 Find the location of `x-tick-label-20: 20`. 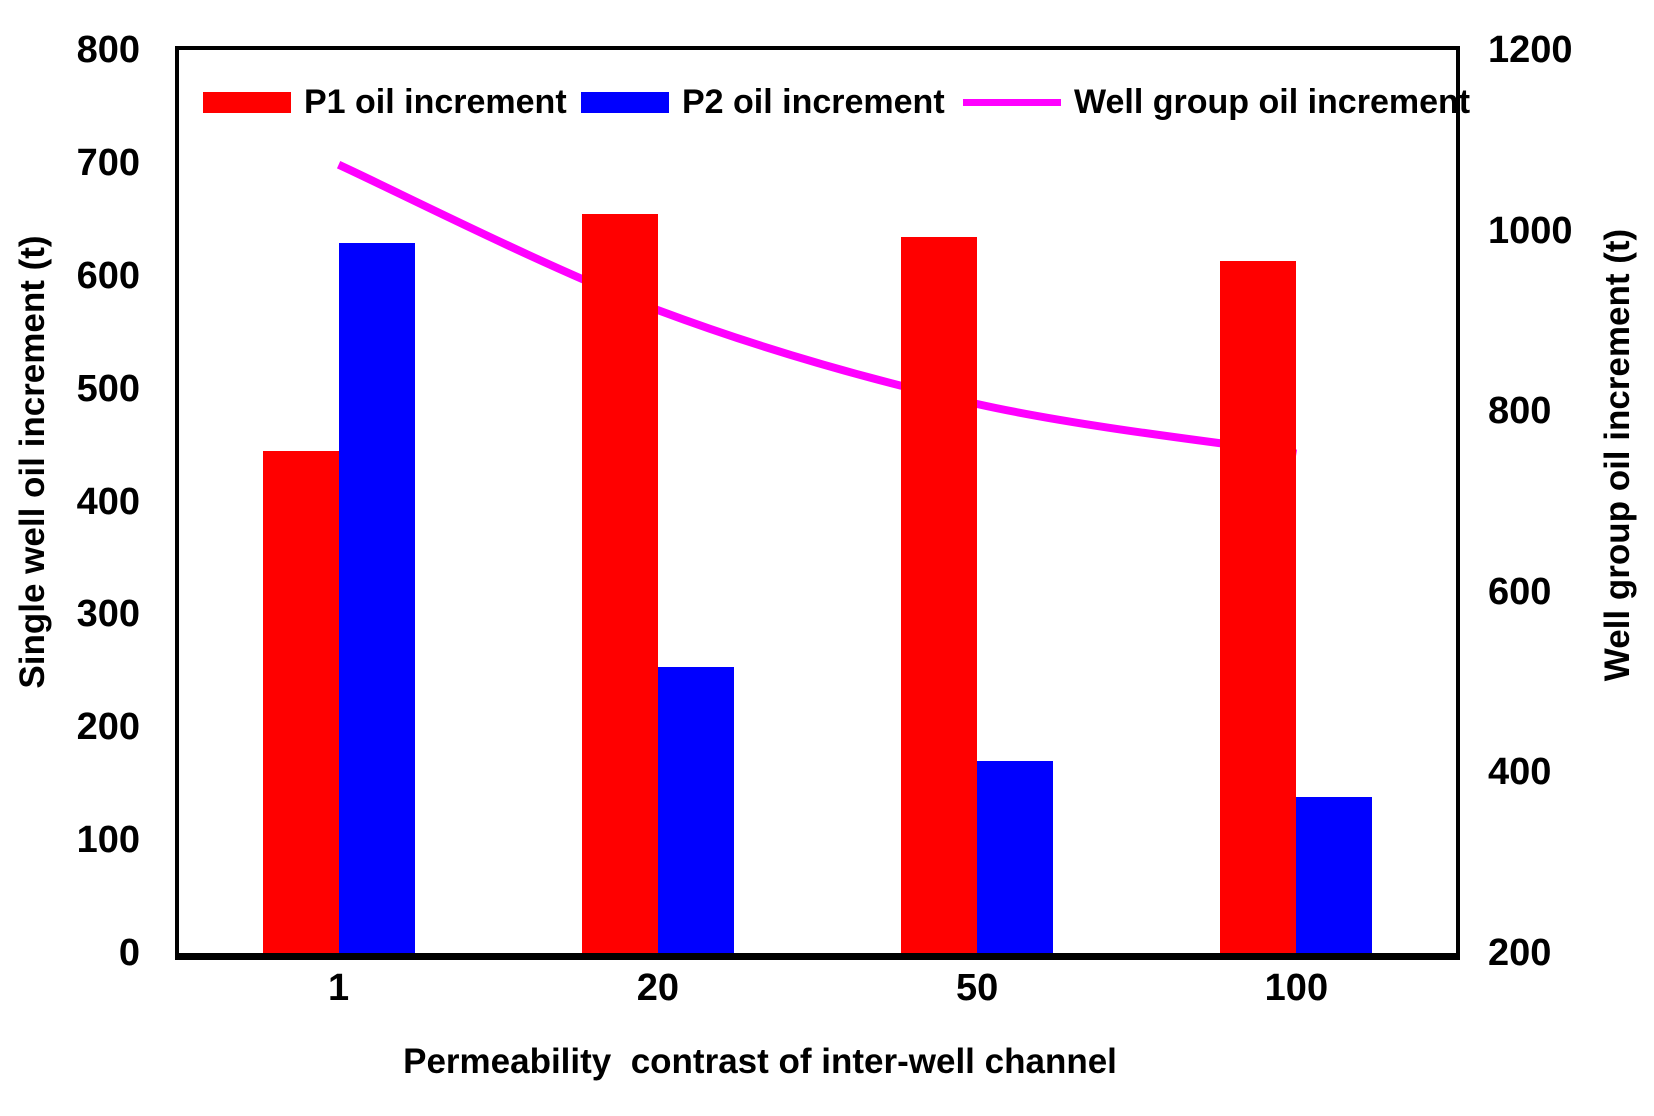

x-tick-label-20: 20 is located at coordinates (658, 988).